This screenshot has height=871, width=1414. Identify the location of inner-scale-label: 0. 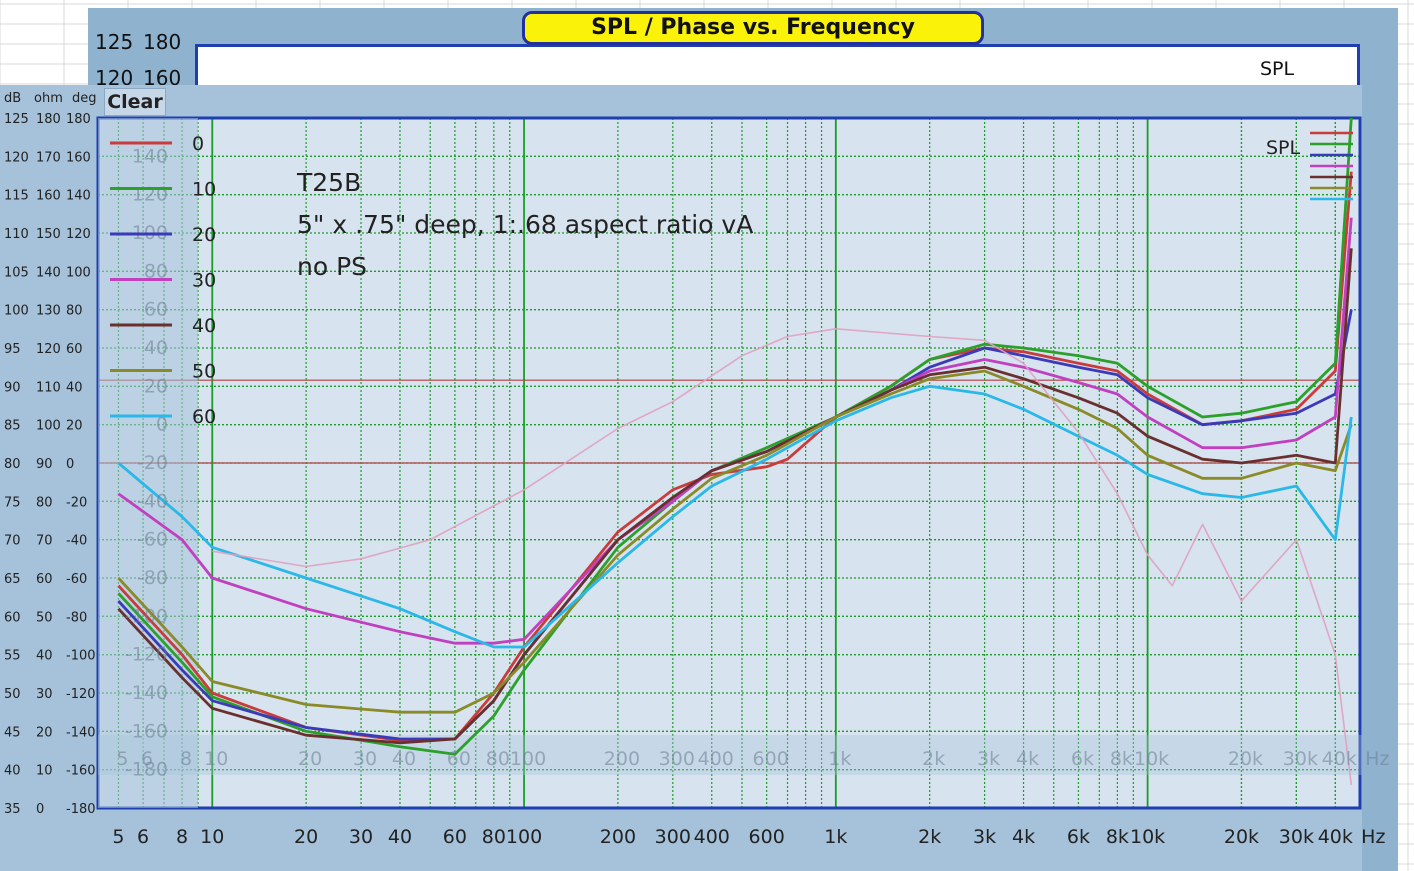
(162, 425).